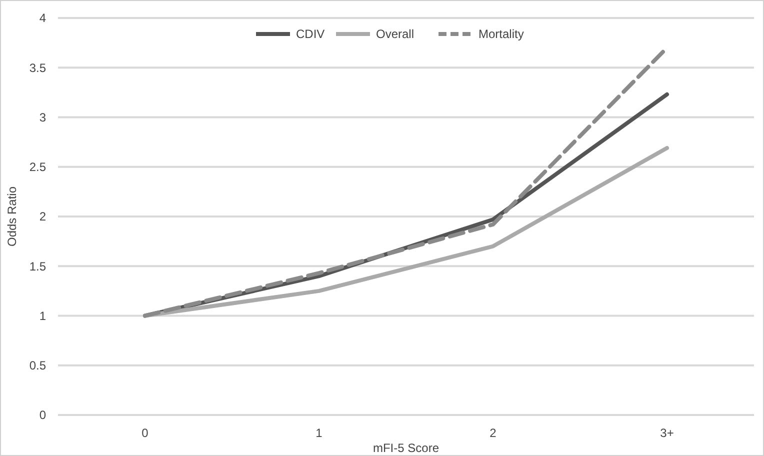 This screenshot has width=764, height=456. What do you see at coordinates (42, 117) in the screenshot?
I see `y-tick-label: 3` at bounding box center [42, 117].